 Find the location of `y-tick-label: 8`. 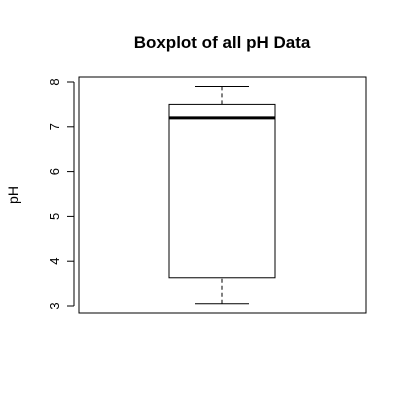

y-tick-label: 8 is located at coordinates (54, 81).